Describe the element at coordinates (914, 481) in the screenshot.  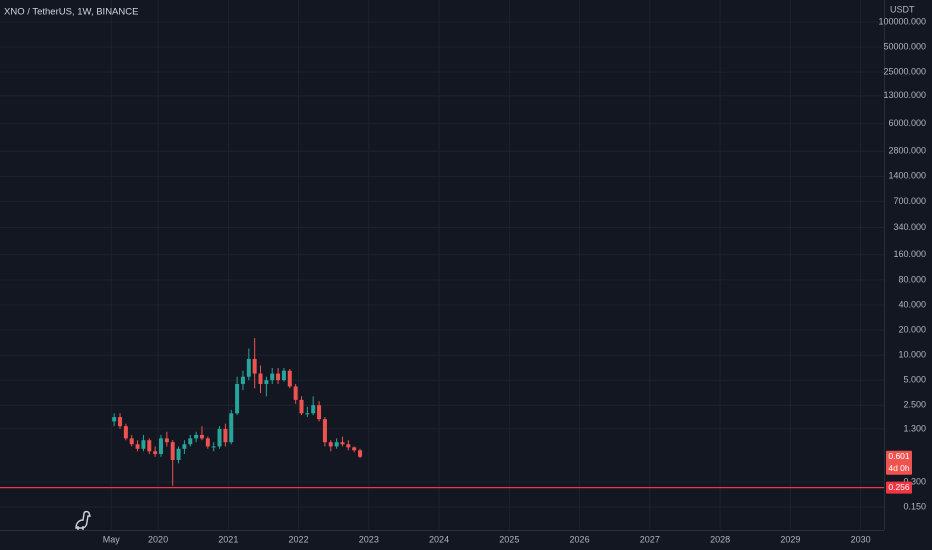
I see `y-tick-label: 0.300` at that location.